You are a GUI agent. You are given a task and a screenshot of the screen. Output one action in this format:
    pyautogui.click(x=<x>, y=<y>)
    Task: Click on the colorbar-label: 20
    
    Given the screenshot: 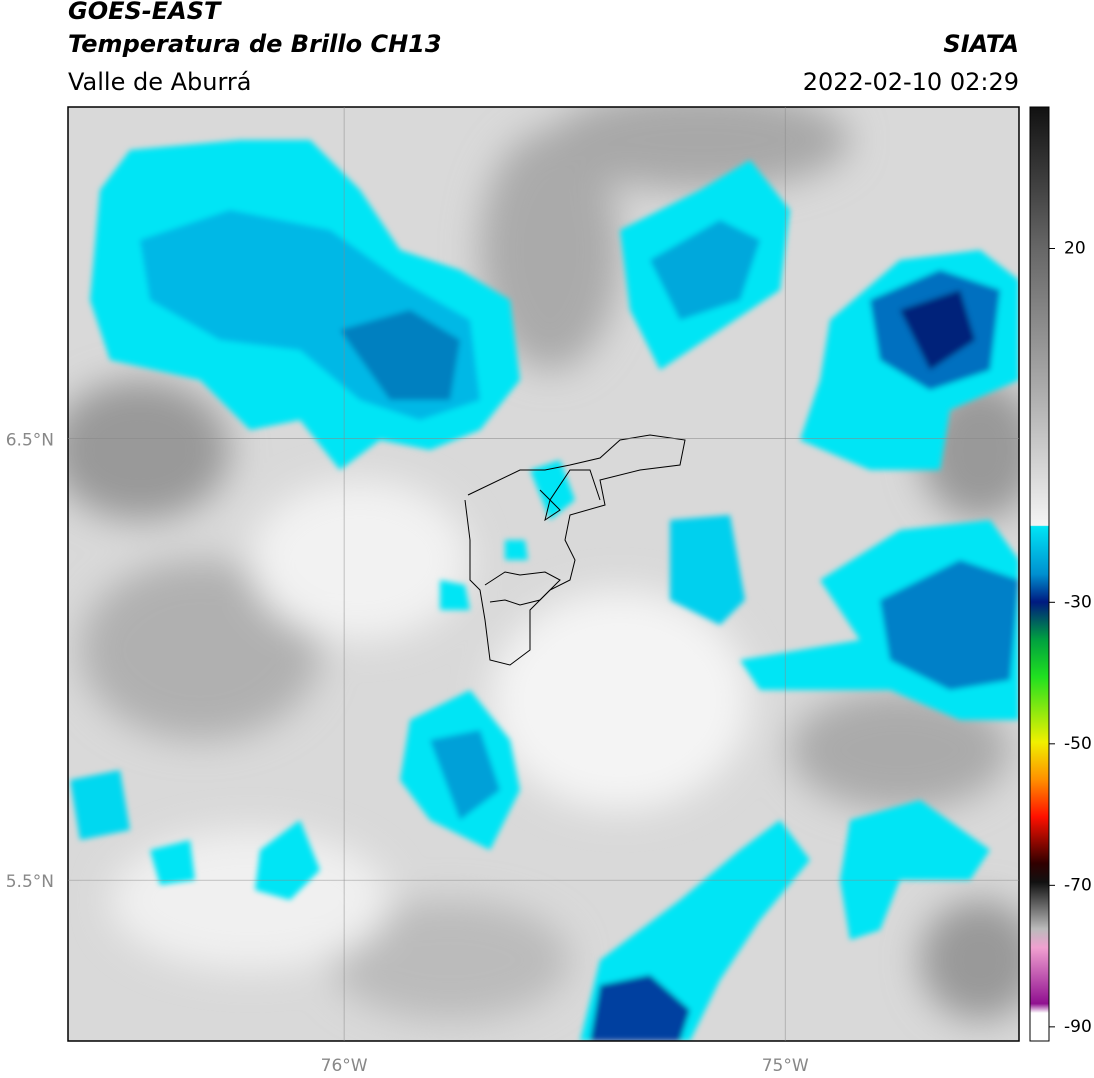 What is the action you would take?
    pyautogui.click(x=1075, y=249)
    